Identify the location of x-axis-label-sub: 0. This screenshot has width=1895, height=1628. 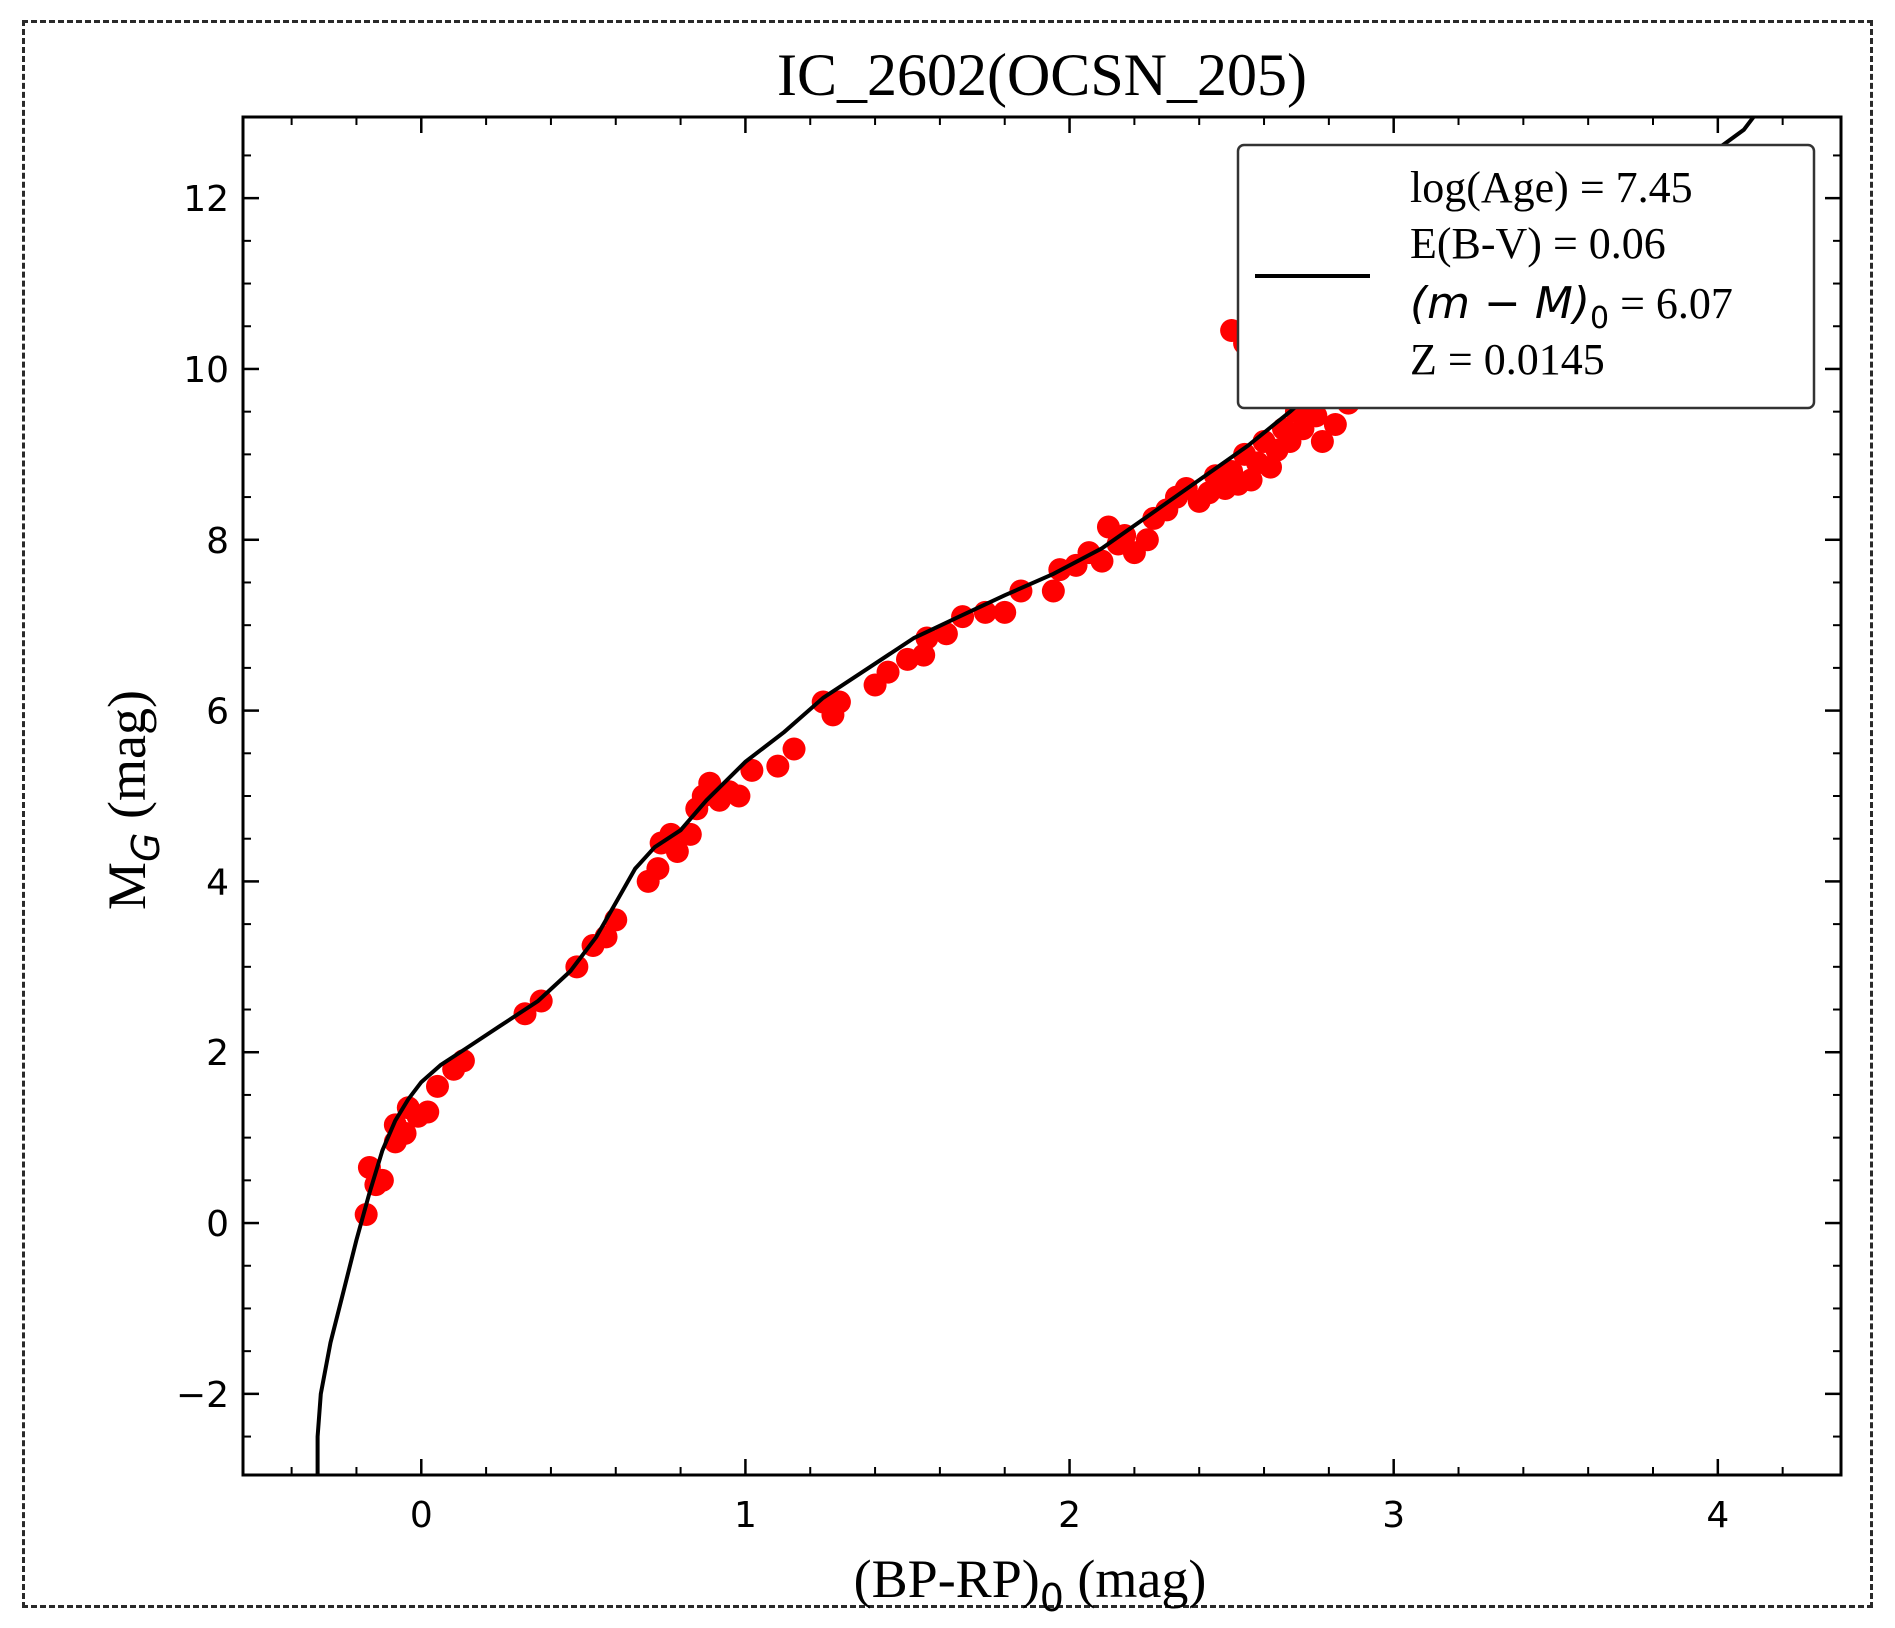
(1052, 1598).